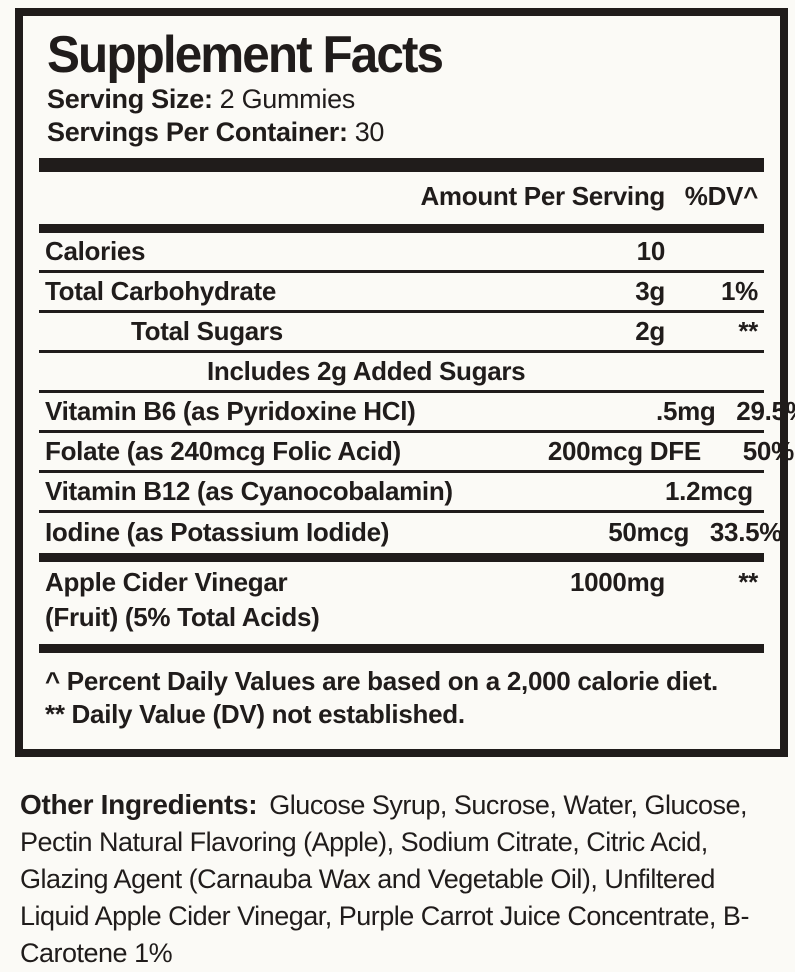  I want to click on serving-size-label: Serving Size:, so click(130, 98).